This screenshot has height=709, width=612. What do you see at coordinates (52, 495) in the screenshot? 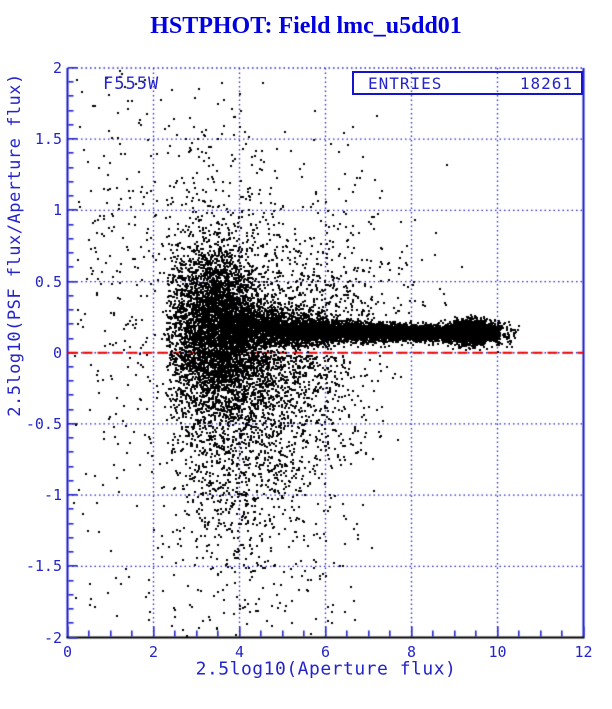
I see `y-tick-label: -1` at bounding box center [52, 495].